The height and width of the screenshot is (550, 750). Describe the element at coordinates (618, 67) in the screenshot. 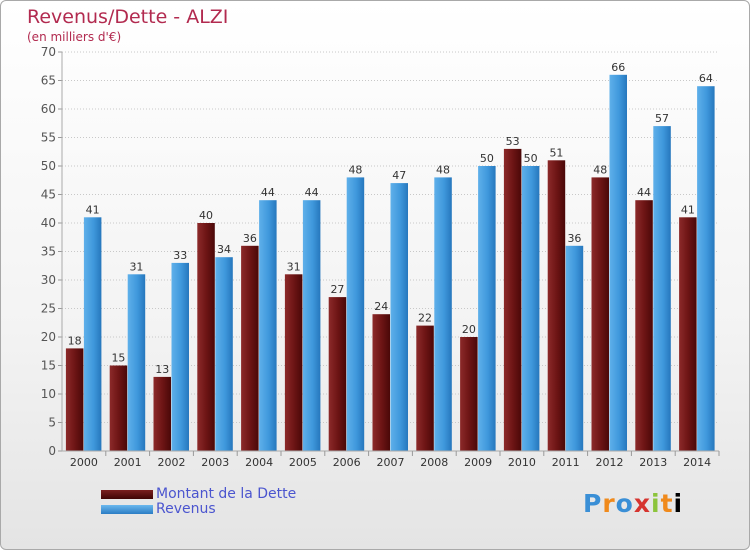

I see `data-label-revenus: 66` at that location.